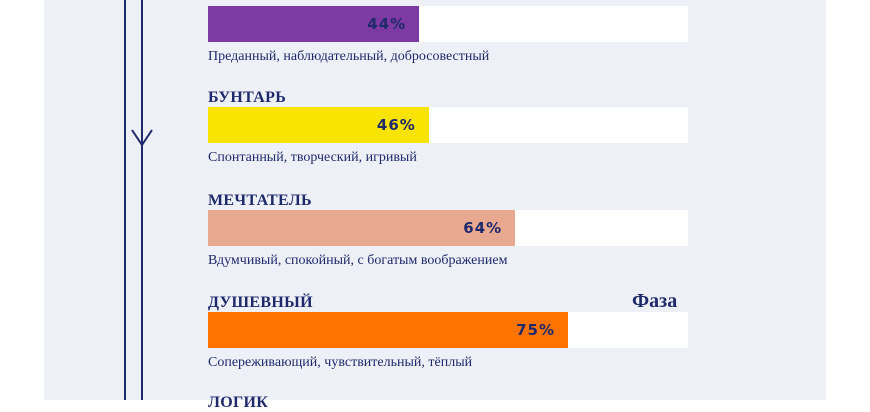 This screenshot has width=870, height=412. Describe the element at coordinates (260, 302) in the screenshot. I see `trait-name: ДУШЕВНЫЙ` at that location.